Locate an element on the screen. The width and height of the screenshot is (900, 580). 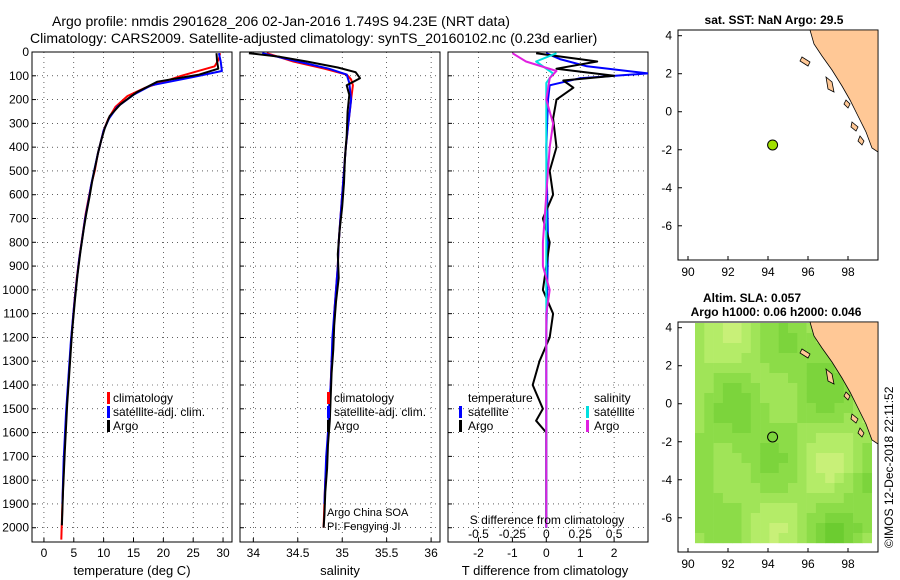
value-tick-label: 15 is located at coordinates (134, 553).